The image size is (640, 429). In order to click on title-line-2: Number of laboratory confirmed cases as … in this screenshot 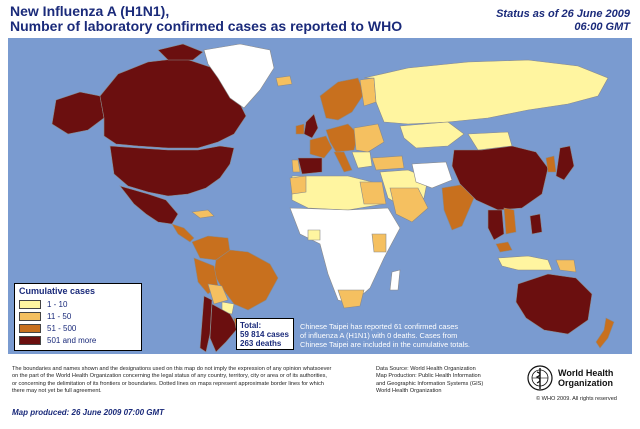, I will do `click(206, 26)`.